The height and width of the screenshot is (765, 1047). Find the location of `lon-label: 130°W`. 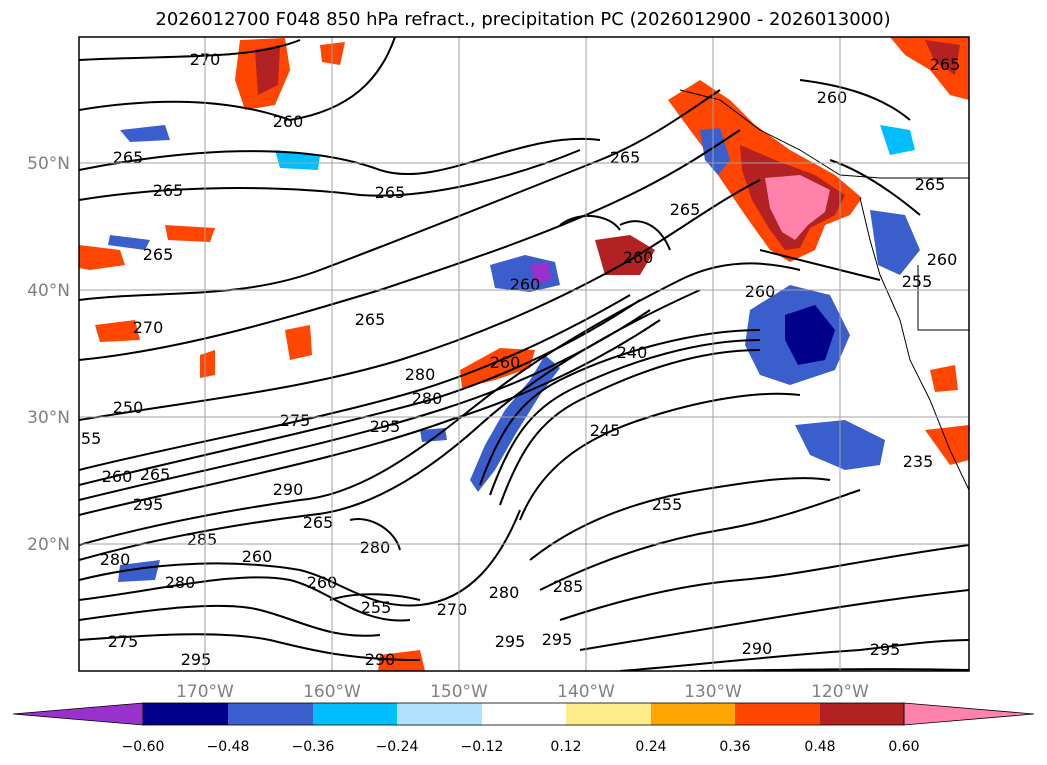

lon-label: 130°W is located at coordinates (713, 692).